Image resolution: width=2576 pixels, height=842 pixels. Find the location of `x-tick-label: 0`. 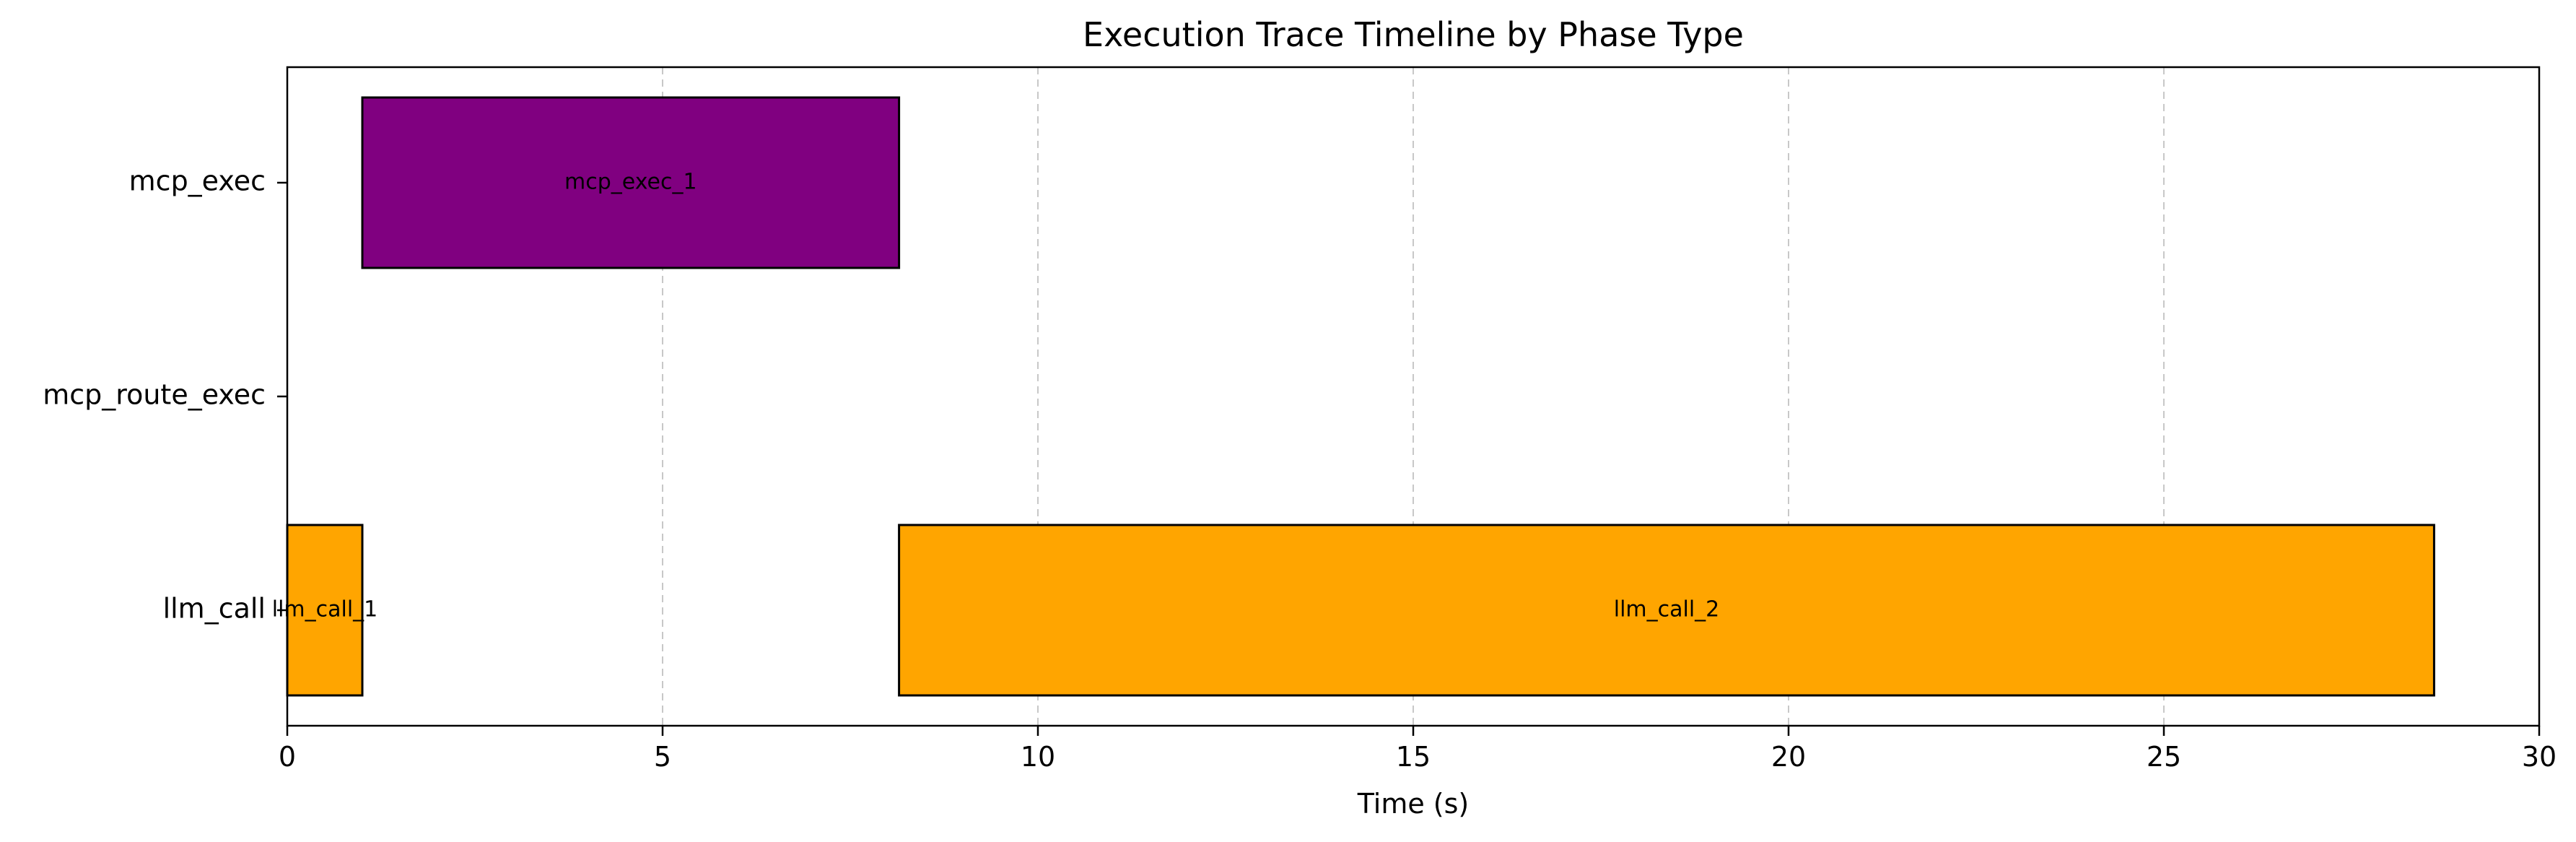

x-tick-label: 0 is located at coordinates (287, 757).